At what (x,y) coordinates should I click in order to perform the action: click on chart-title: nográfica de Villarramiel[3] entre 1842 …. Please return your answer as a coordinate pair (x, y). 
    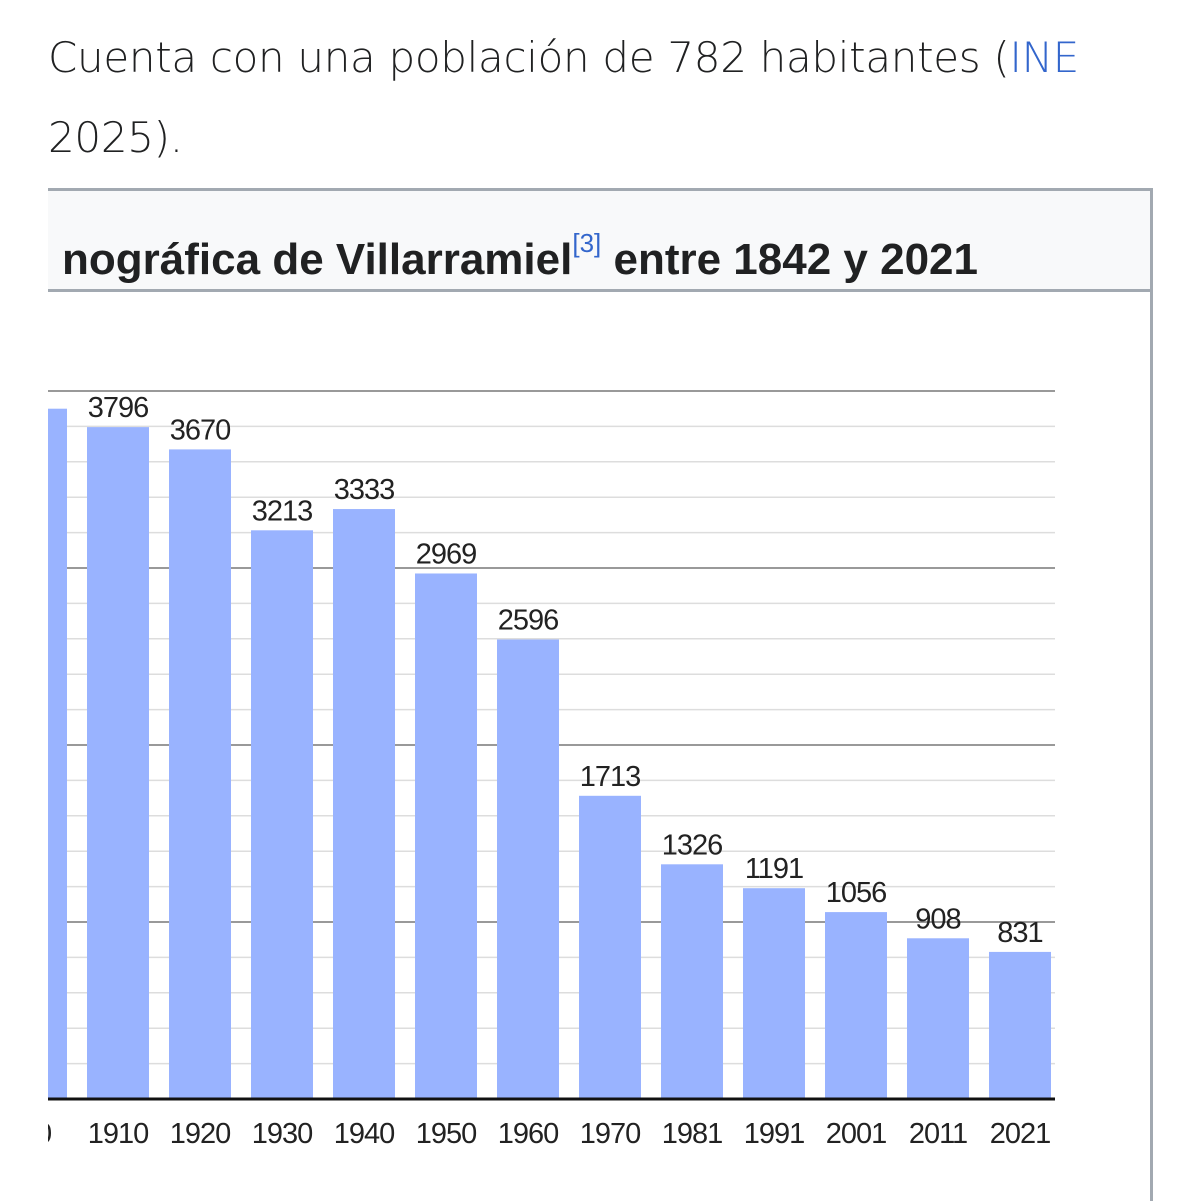
    Looking at the image, I should click on (520, 240).